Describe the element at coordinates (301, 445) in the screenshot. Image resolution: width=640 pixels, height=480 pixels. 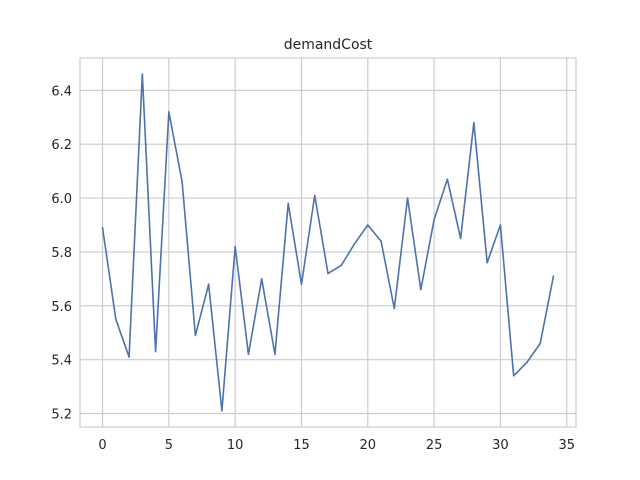
I see `x-tick-label: 15` at that location.